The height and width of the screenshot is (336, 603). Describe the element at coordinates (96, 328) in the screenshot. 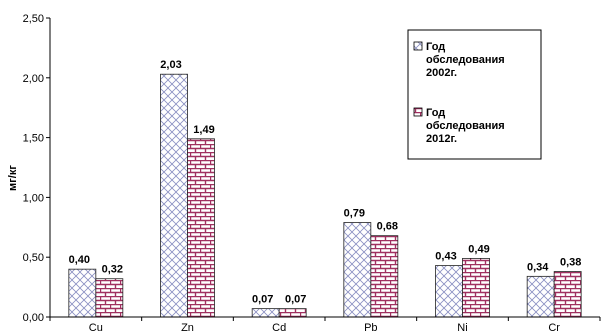

I see `x-tick-label: Cu` at that location.